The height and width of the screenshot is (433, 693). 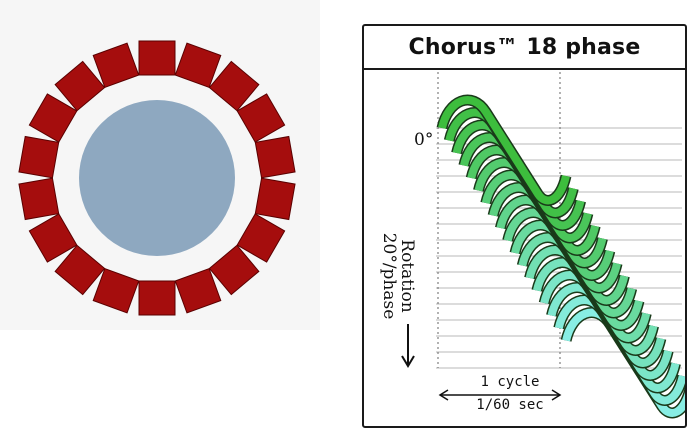 I want to click on rotor-disc, so click(x=157, y=178).